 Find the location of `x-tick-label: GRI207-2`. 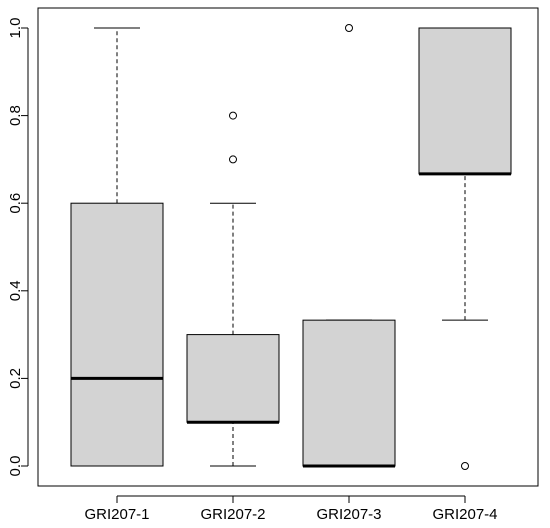

x-tick-label: GRI207-2 is located at coordinates (232, 514).